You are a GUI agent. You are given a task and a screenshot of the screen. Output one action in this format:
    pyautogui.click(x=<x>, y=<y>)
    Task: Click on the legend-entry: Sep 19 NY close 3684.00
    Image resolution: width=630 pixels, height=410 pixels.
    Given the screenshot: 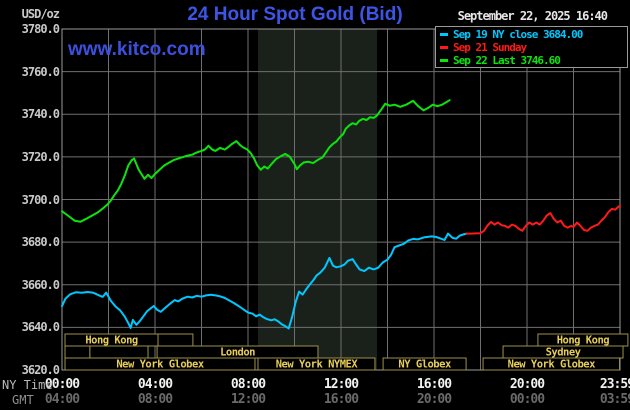 What is the action you would take?
    pyautogui.click(x=533, y=34)
    